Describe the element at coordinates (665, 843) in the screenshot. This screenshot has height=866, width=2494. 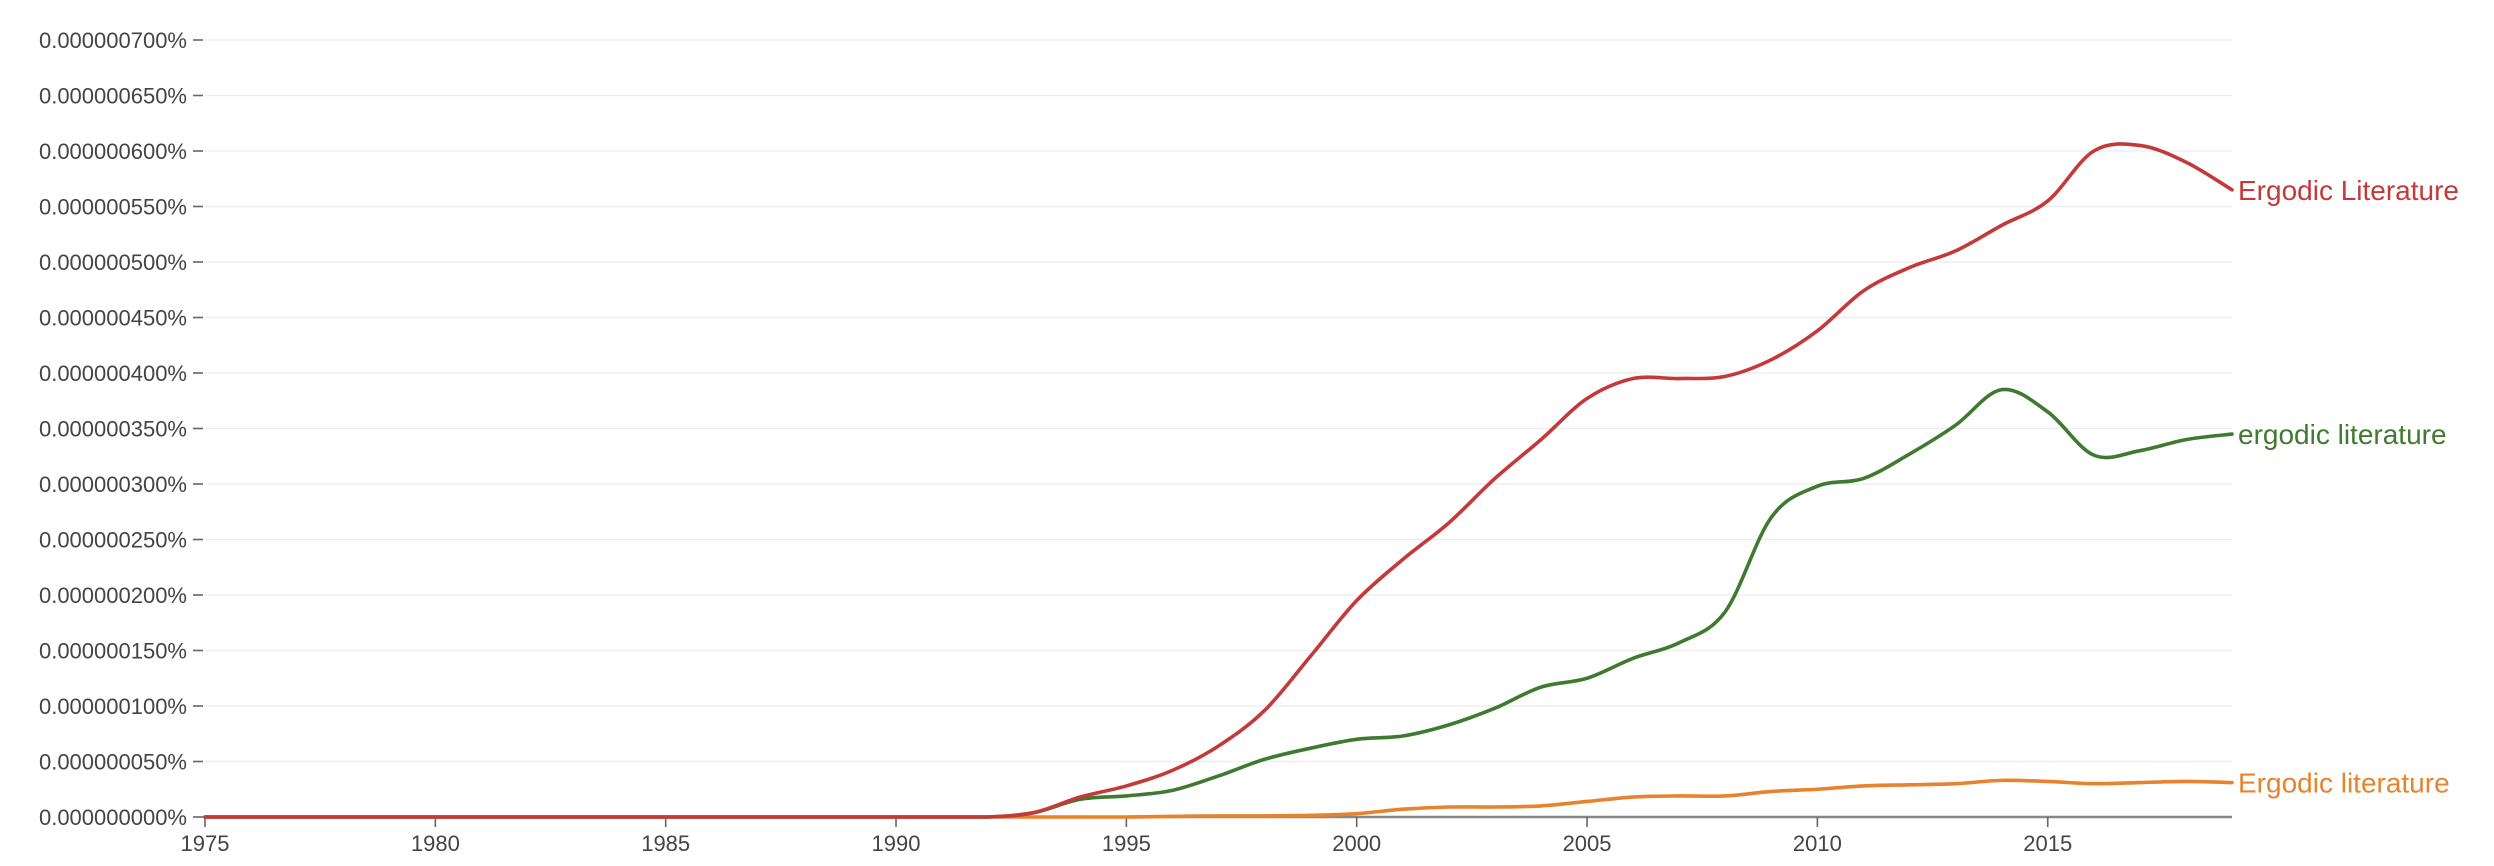
I see `x-tick-label: 1985` at that location.